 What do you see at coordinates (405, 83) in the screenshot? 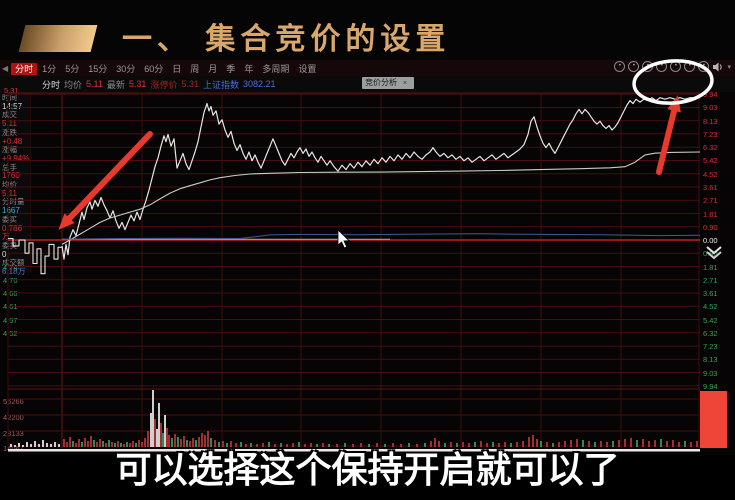
I see `close-icon: ×` at bounding box center [405, 83].